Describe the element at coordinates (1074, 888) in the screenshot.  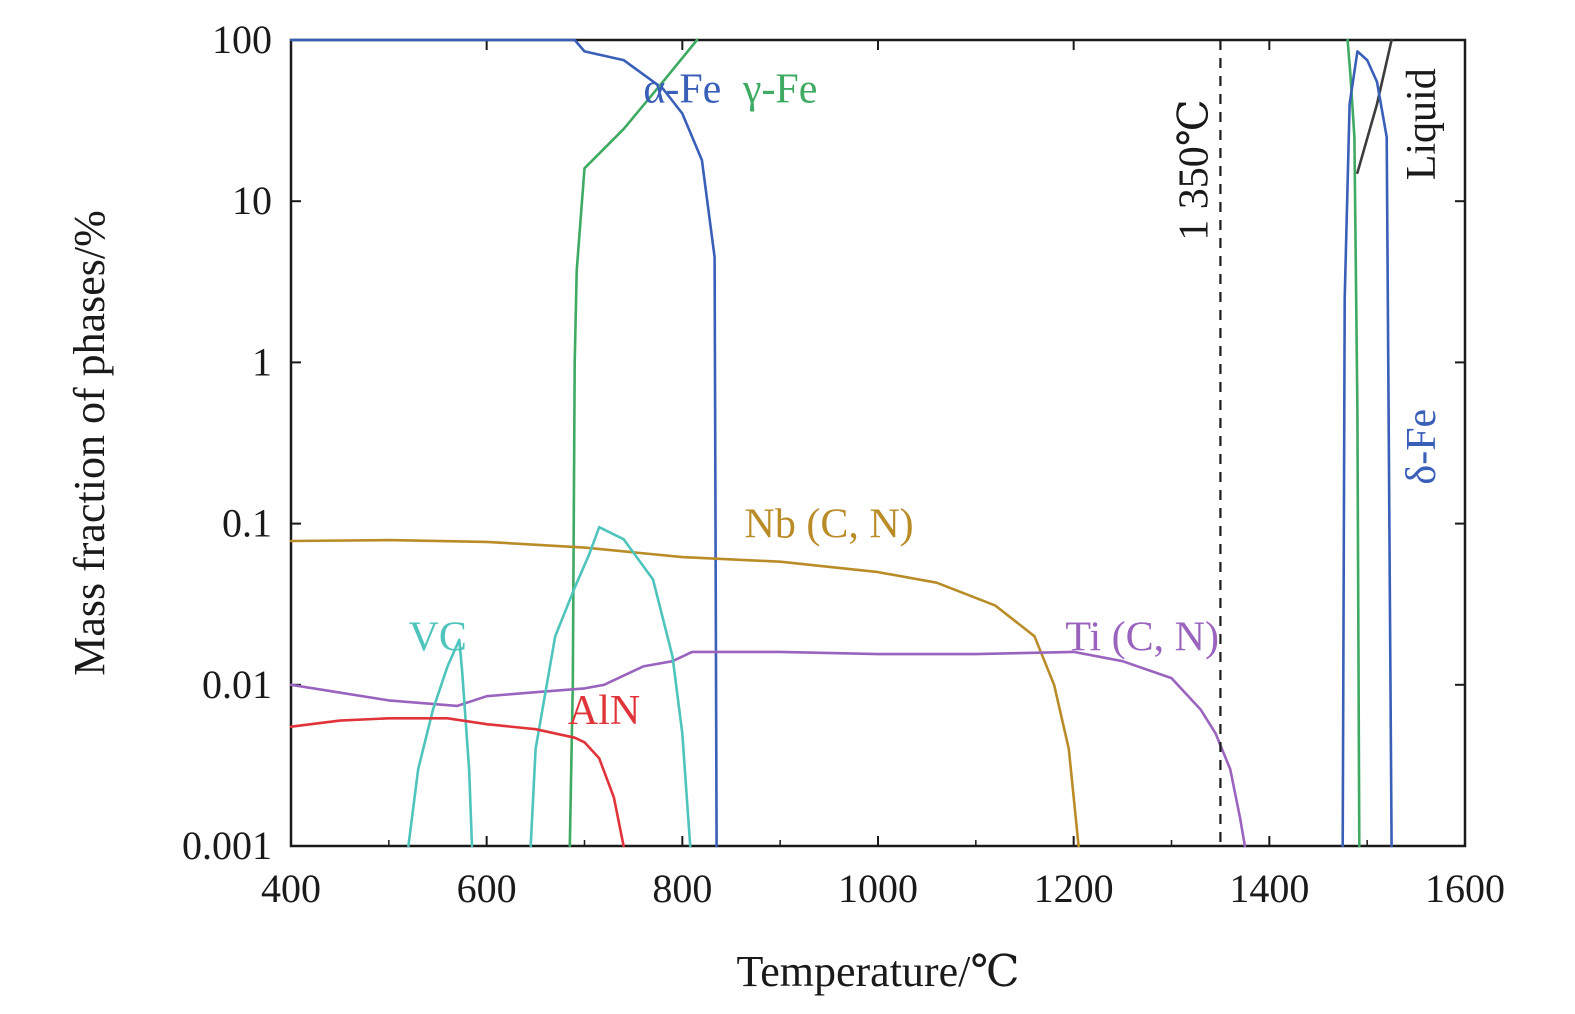
I see `x-tick-label: 1200` at that location.